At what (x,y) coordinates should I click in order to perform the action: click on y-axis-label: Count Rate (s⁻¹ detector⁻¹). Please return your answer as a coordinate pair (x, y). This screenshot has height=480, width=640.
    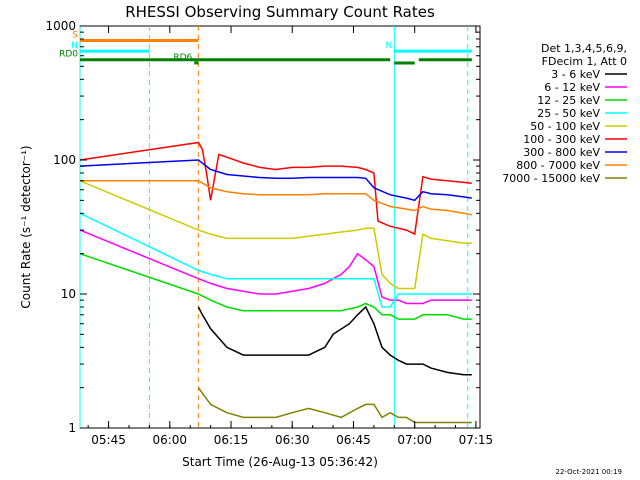
    Looking at the image, I should click on (26, 226).